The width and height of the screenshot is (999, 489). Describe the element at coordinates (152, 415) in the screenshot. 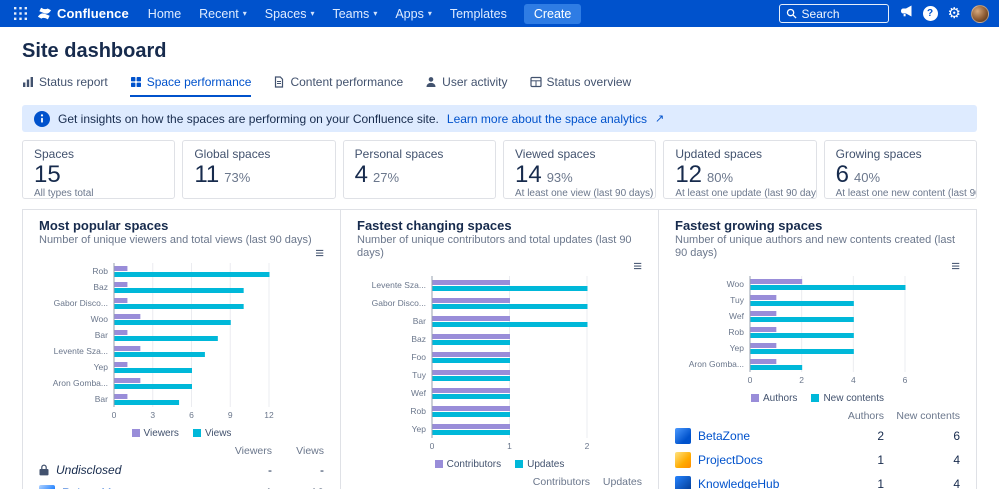

I see `svg-text: 3` at that location.